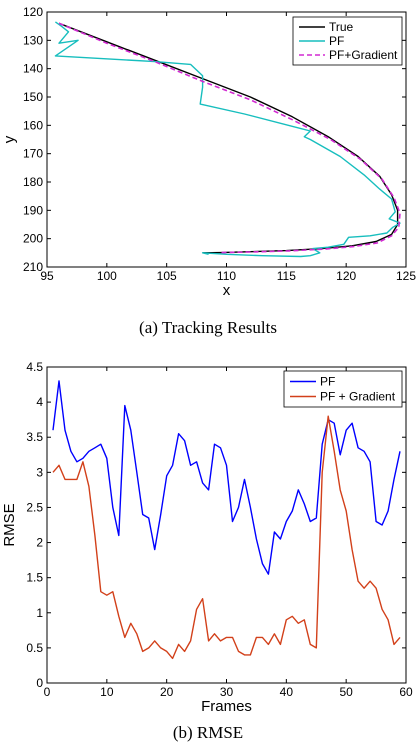  What do you see at coordinates (39, 613) in the screenshot?
I see `rmse-y-tick-label: 1` at bounding box center [39, 613].